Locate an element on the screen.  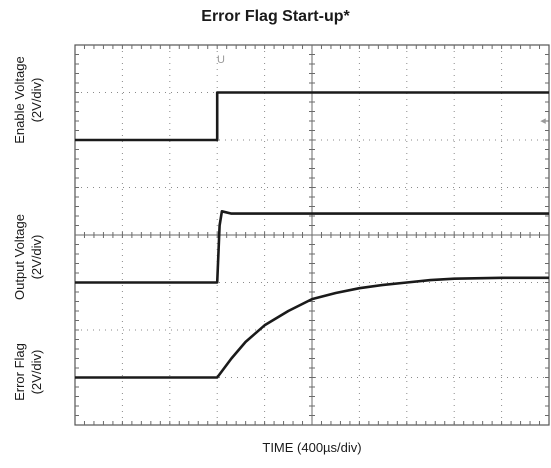
chart-title: Error Flag Start-up* is located at coordinates (275, 16).